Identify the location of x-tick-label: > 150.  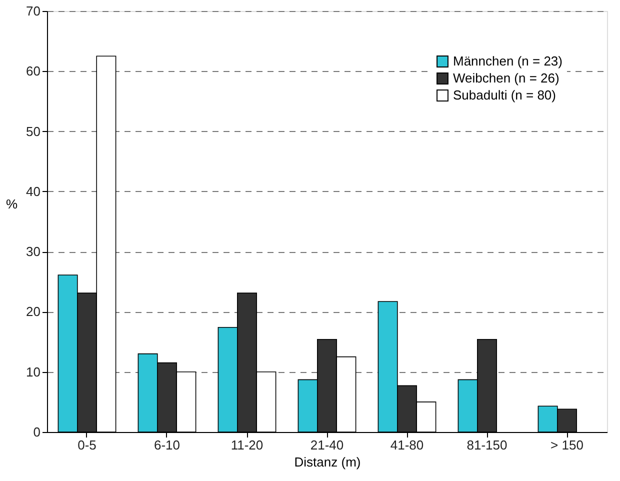
(567, 445).